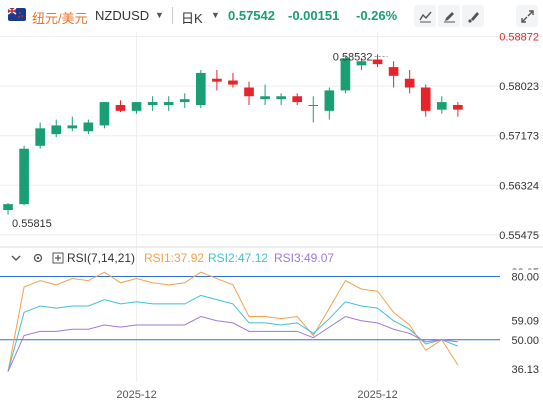 The width and height of the screenshot is (543, 405). Describe the element at coordinates (238, 258) in the screenshot. I see `rsi2-value: RSI2:47.12` at that location.